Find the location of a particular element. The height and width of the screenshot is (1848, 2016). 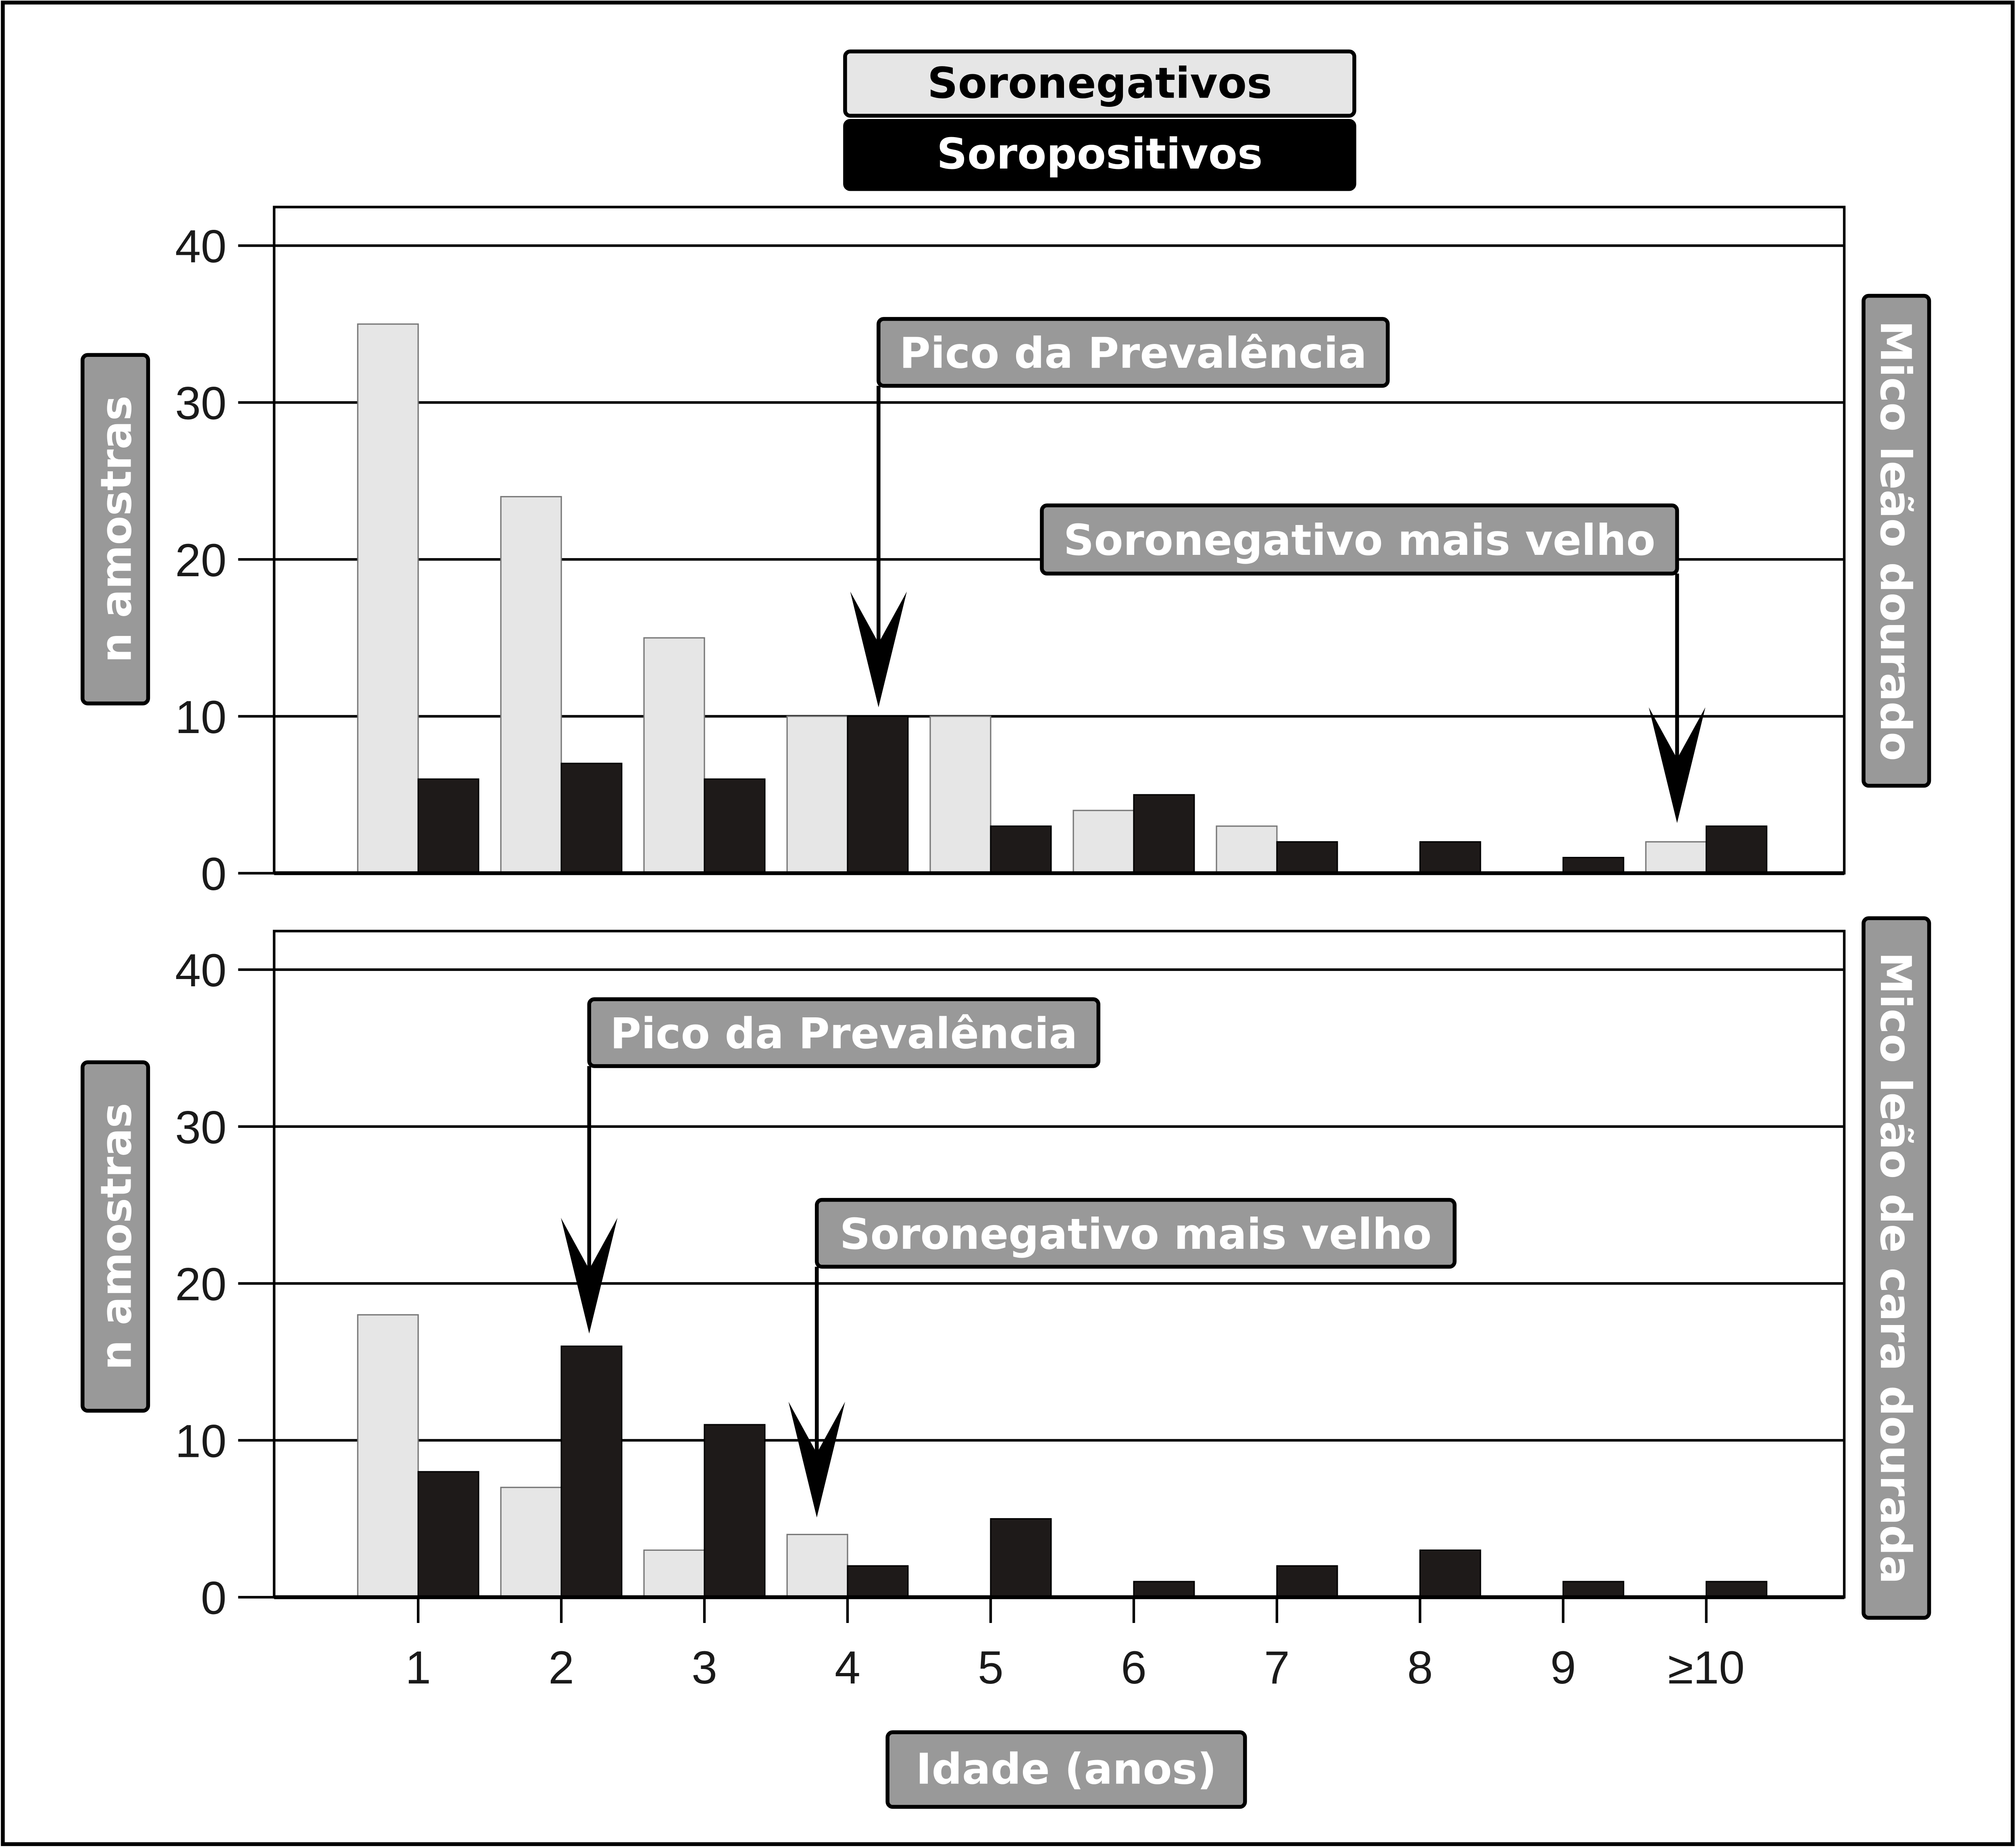

bar-soronegativo-≥10 is located at coordinates (1676, 857).